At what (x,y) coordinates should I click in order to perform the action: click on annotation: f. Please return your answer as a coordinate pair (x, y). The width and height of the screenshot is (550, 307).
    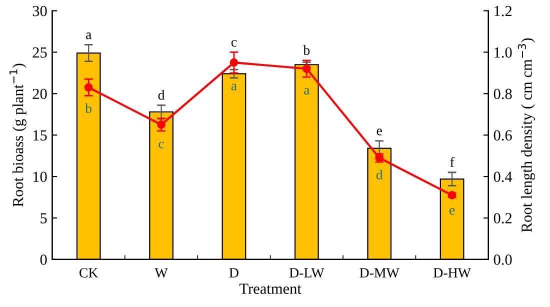
    Looking at the image, I should click on (452, 161).